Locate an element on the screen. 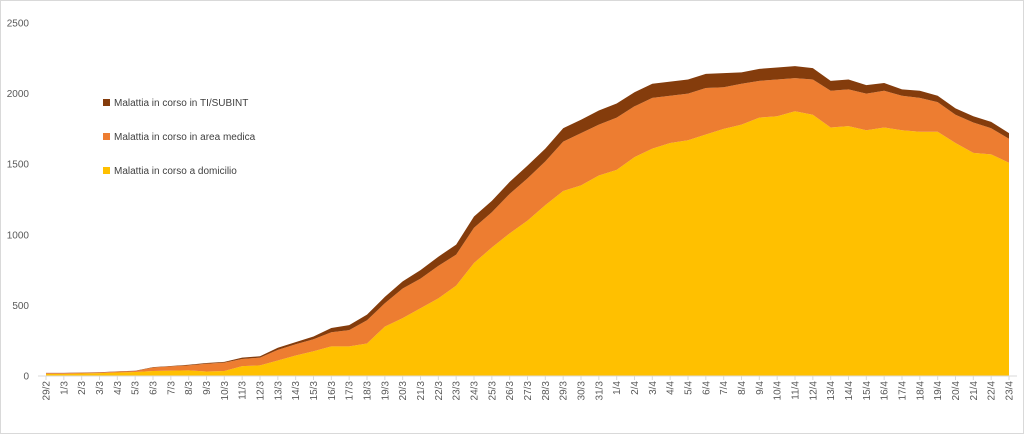  x-tick-label: 8/3 is located at coordinates (189, 388).